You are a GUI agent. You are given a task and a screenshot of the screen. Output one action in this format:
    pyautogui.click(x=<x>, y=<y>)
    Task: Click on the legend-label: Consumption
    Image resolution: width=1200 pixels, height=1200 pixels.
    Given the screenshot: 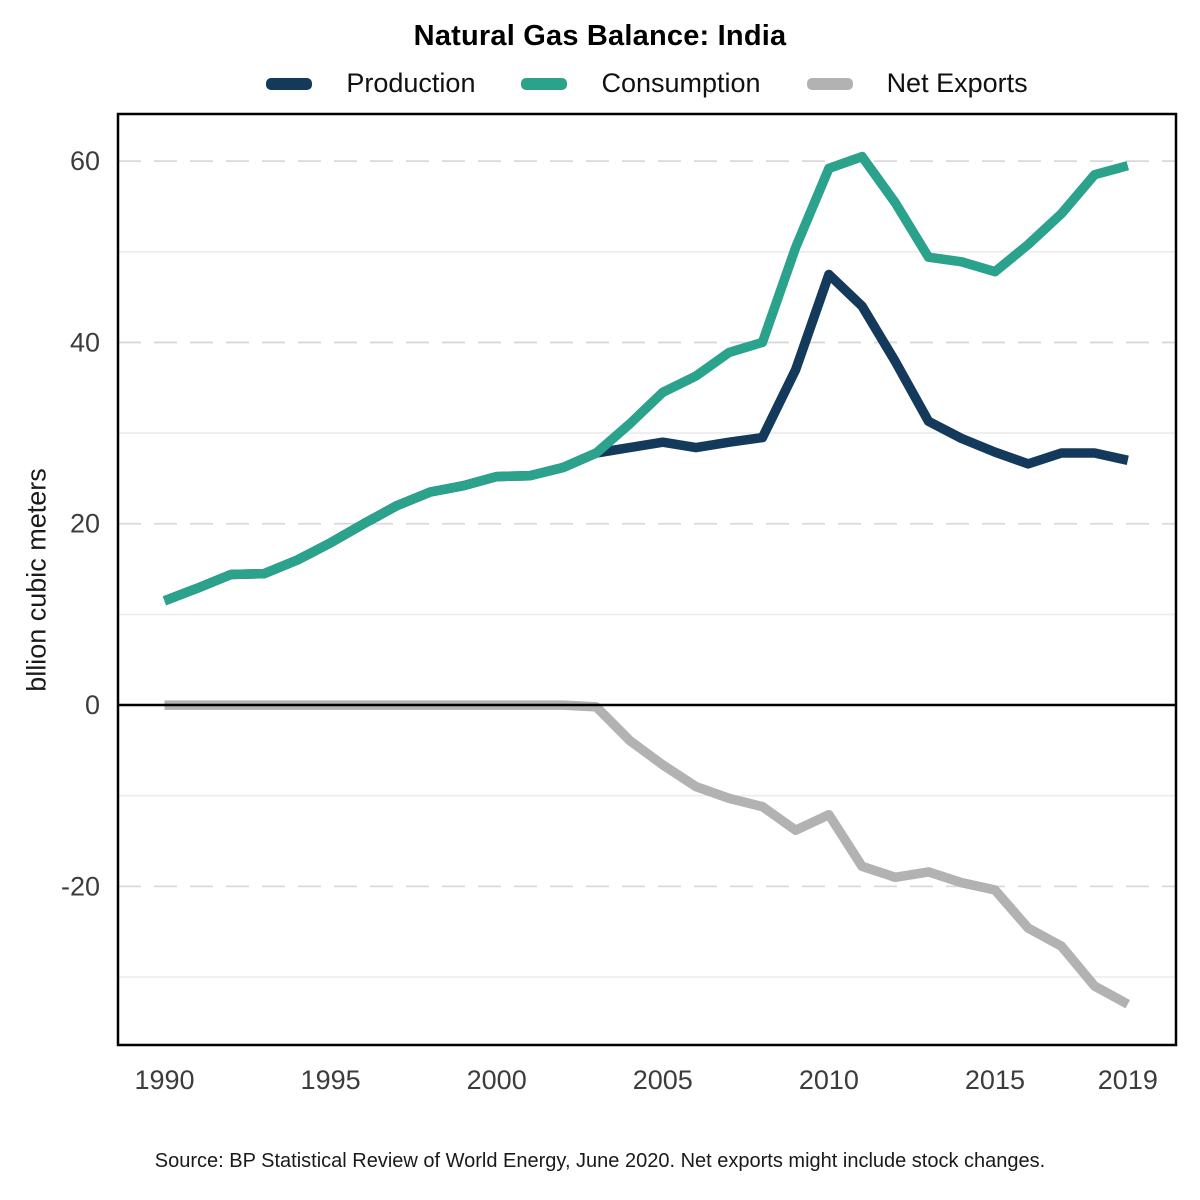 What is the action you would take?
    pyautogui.click(x=681, y=83)
    